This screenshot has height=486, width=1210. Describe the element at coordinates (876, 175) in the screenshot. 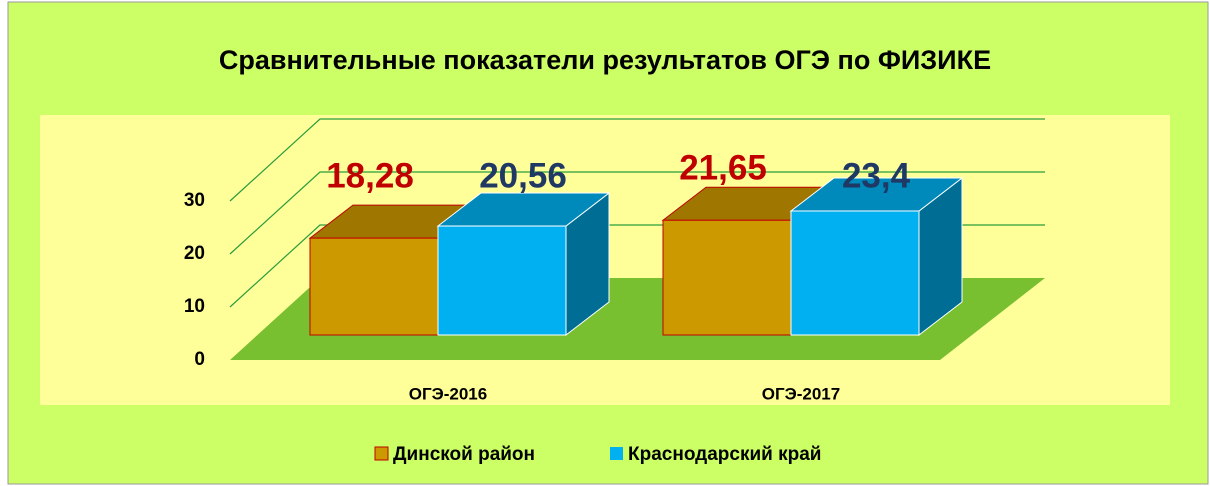

I see `value-label: 23,4` at that location.